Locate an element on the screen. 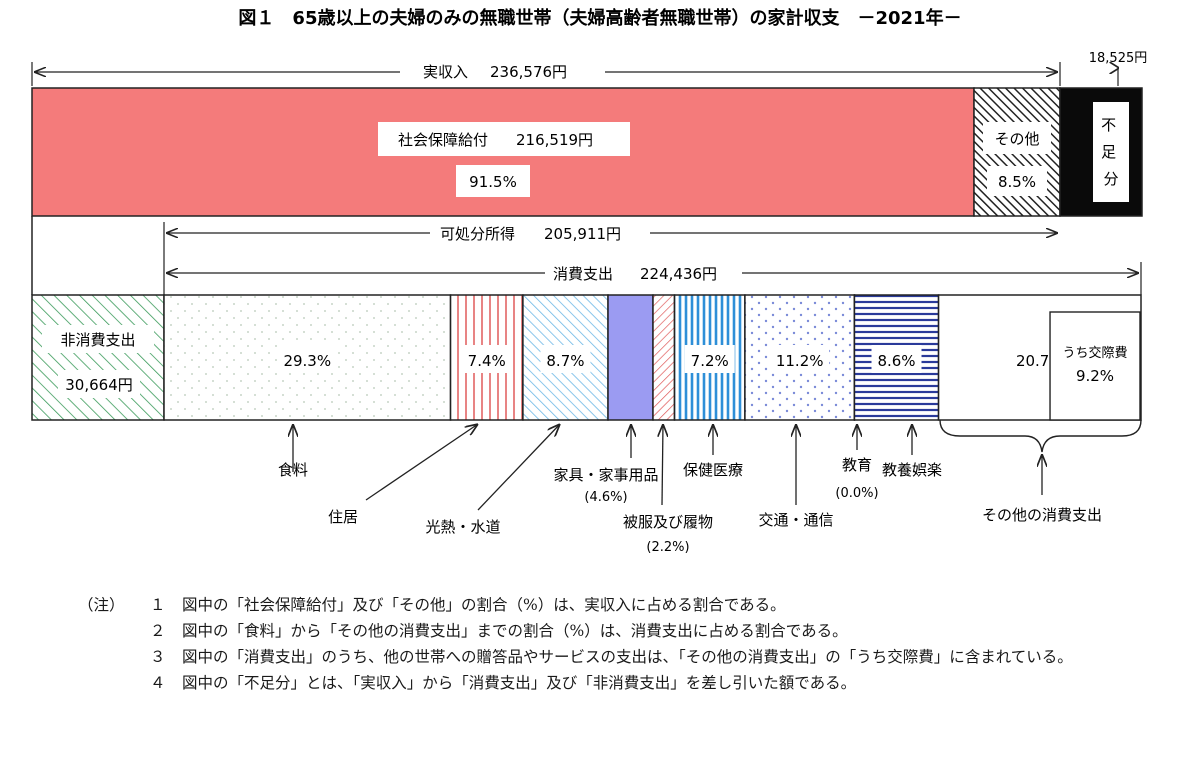  label-furniture: 家具・家事用品 is located at coordinates (605, 475).